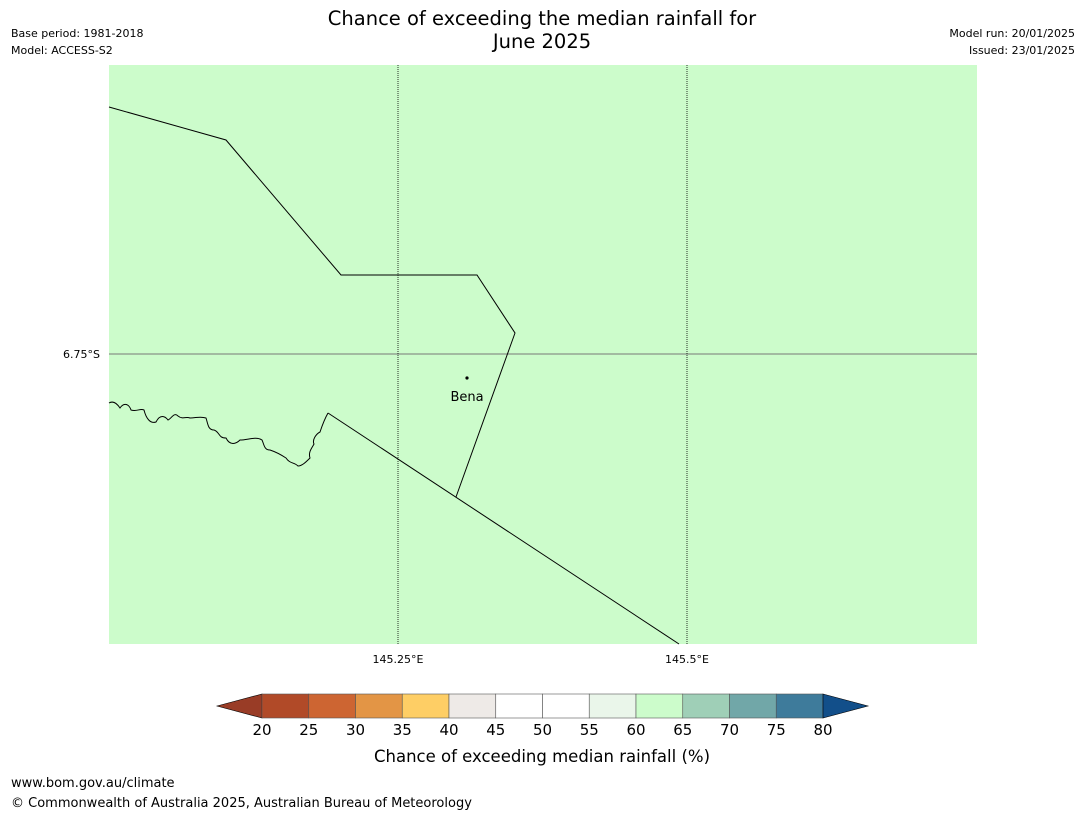 The width and height of the screenshot is (1085, 816). Describe the element at coordinates (62, 50) in the screenshot. I see `model-text: Model: ACCESS-S2` at that location.